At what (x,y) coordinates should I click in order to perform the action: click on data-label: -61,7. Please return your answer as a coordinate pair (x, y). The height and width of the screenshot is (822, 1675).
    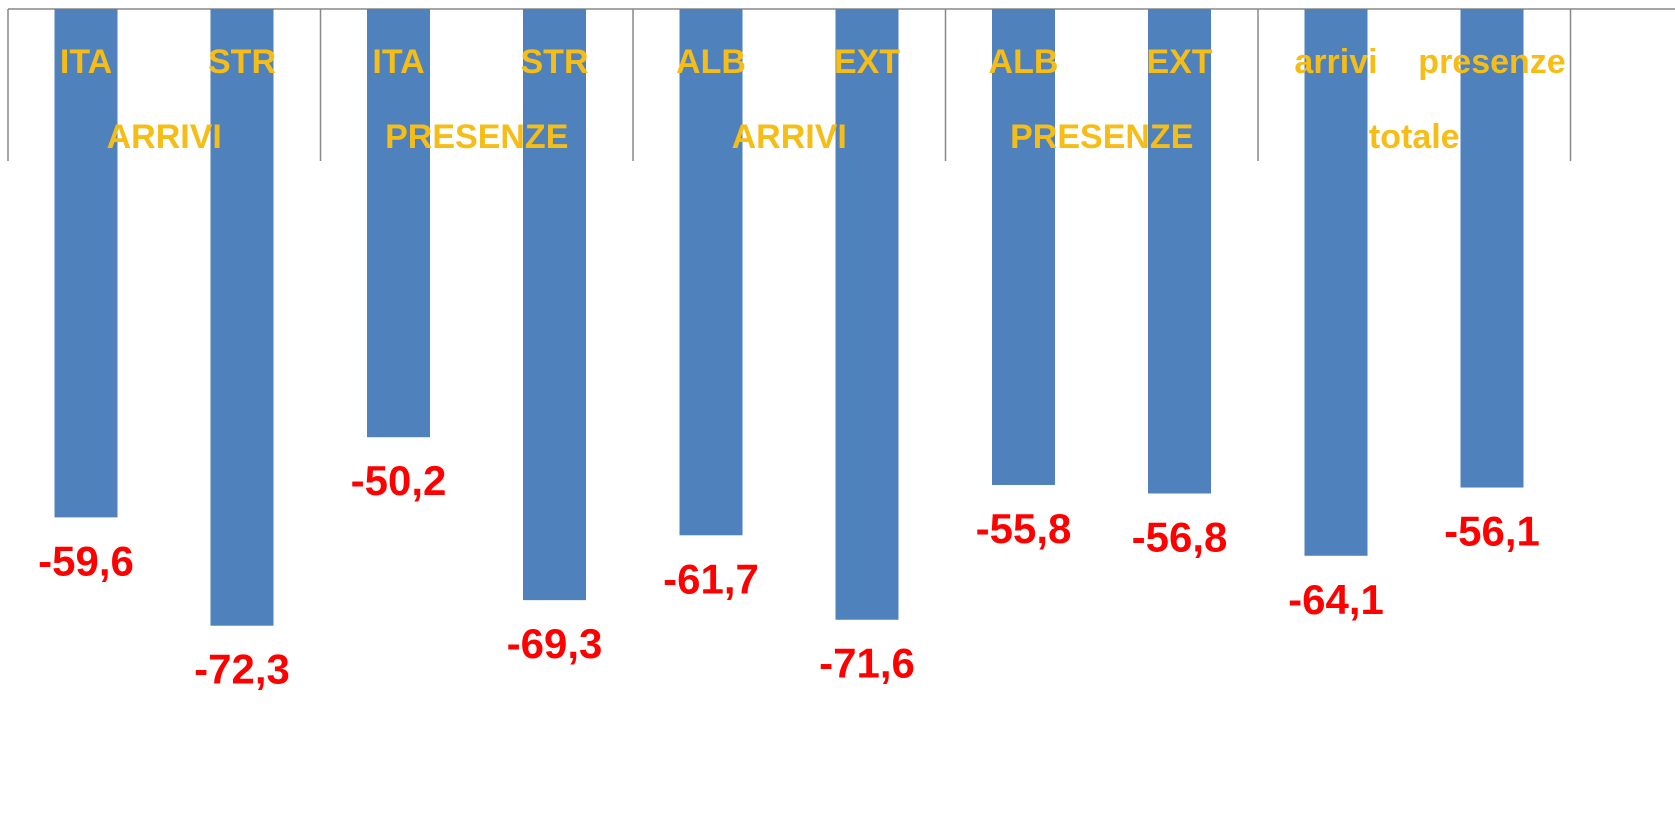
    Looking at the image, I should click on (711, 578).